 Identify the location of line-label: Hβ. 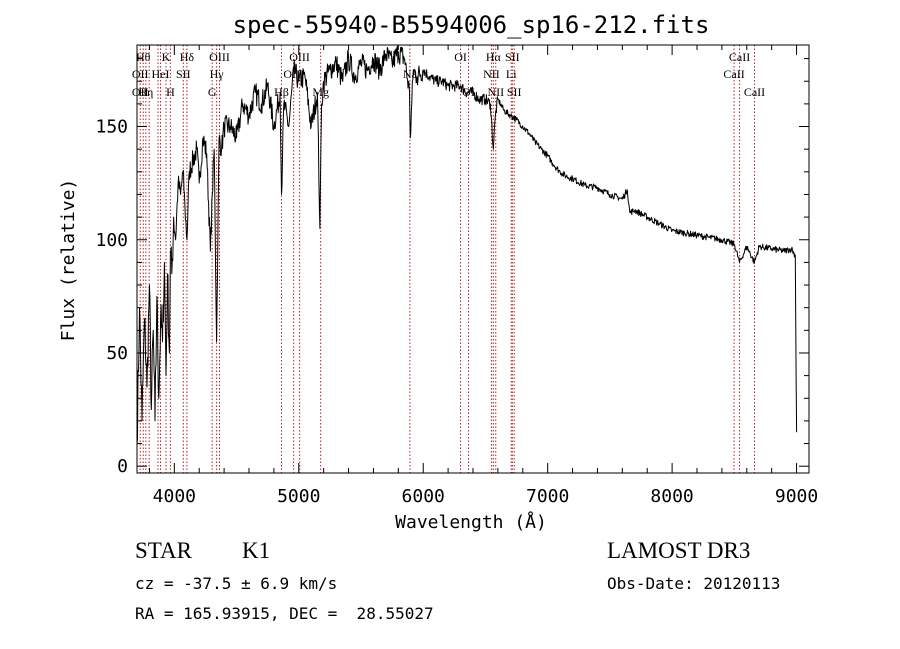
(281, 92).